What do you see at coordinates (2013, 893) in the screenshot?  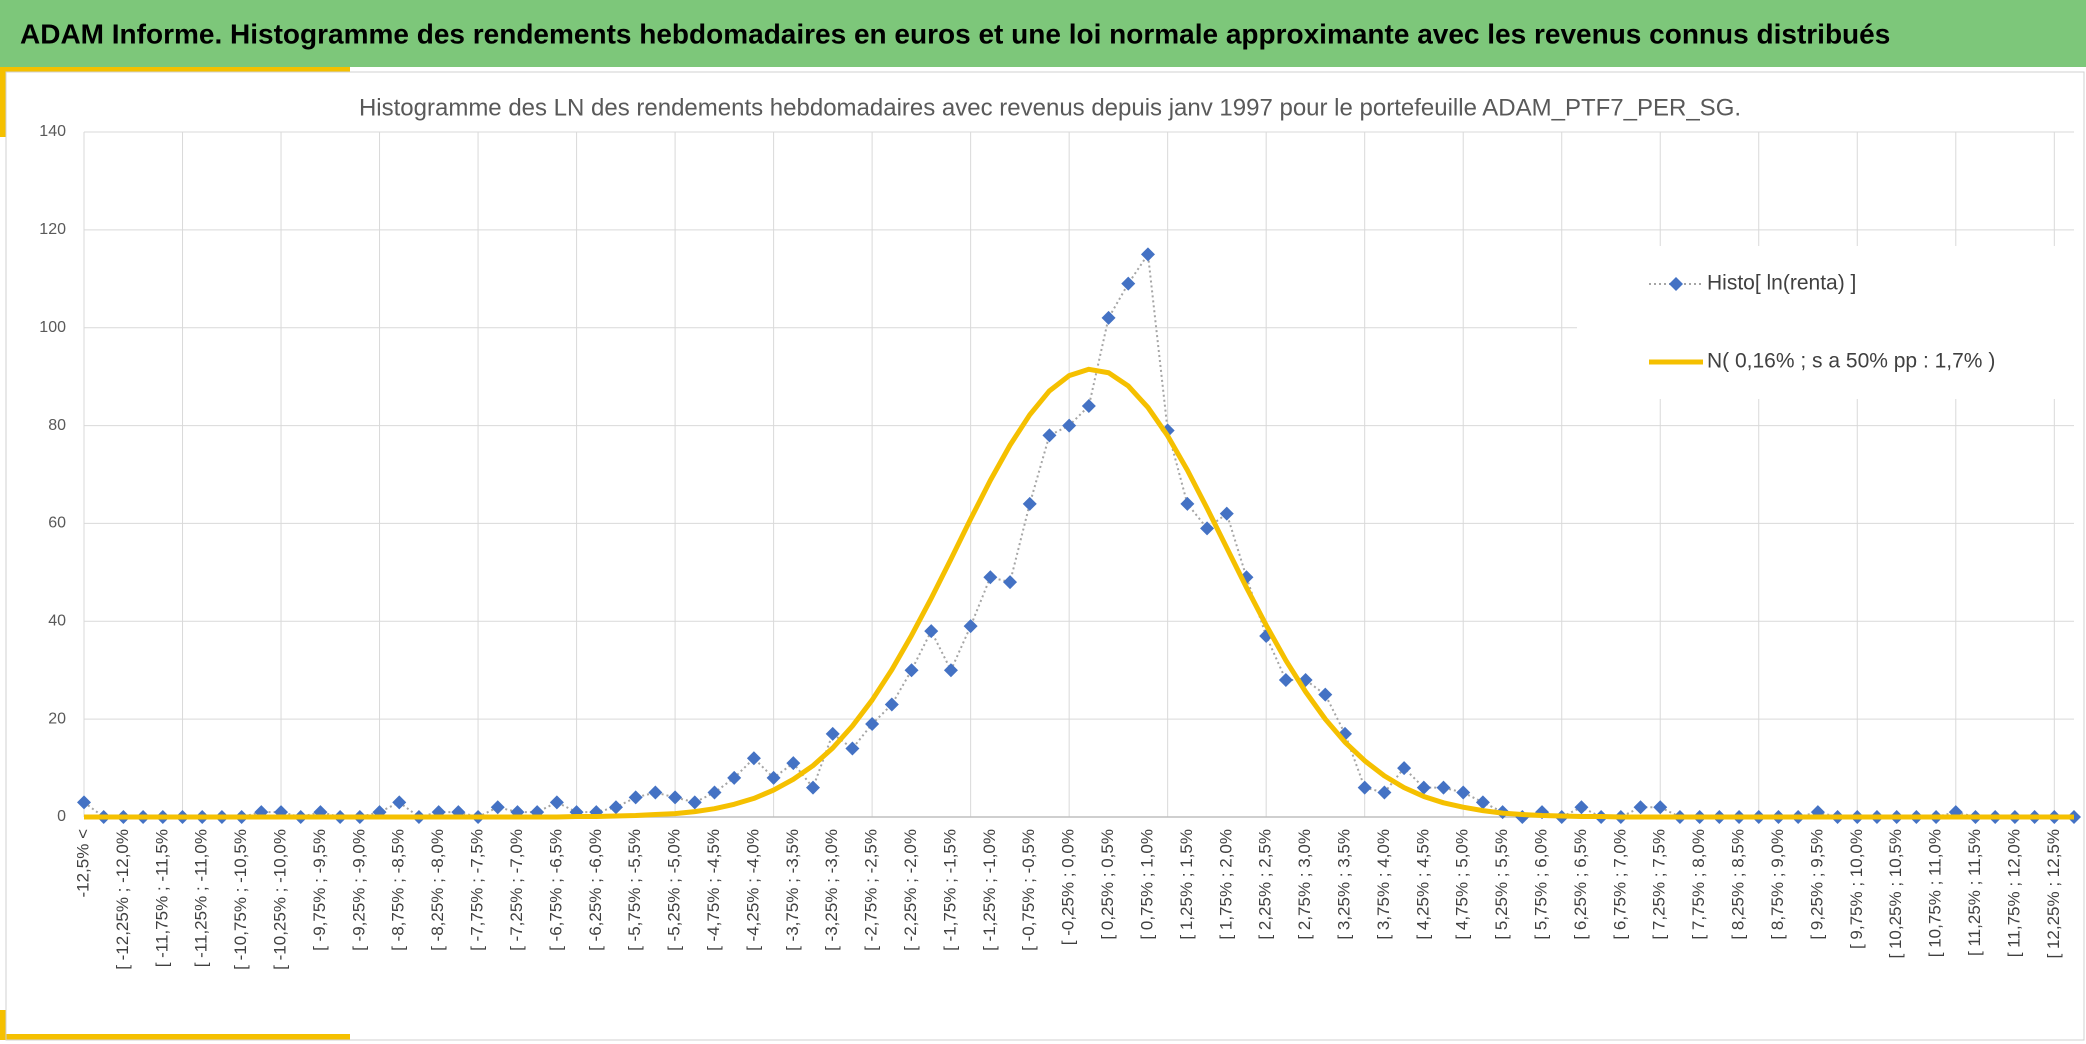 I see `x-tick-label: [ 11,75% ; 12,0%` at bounding box center [2013, 893].